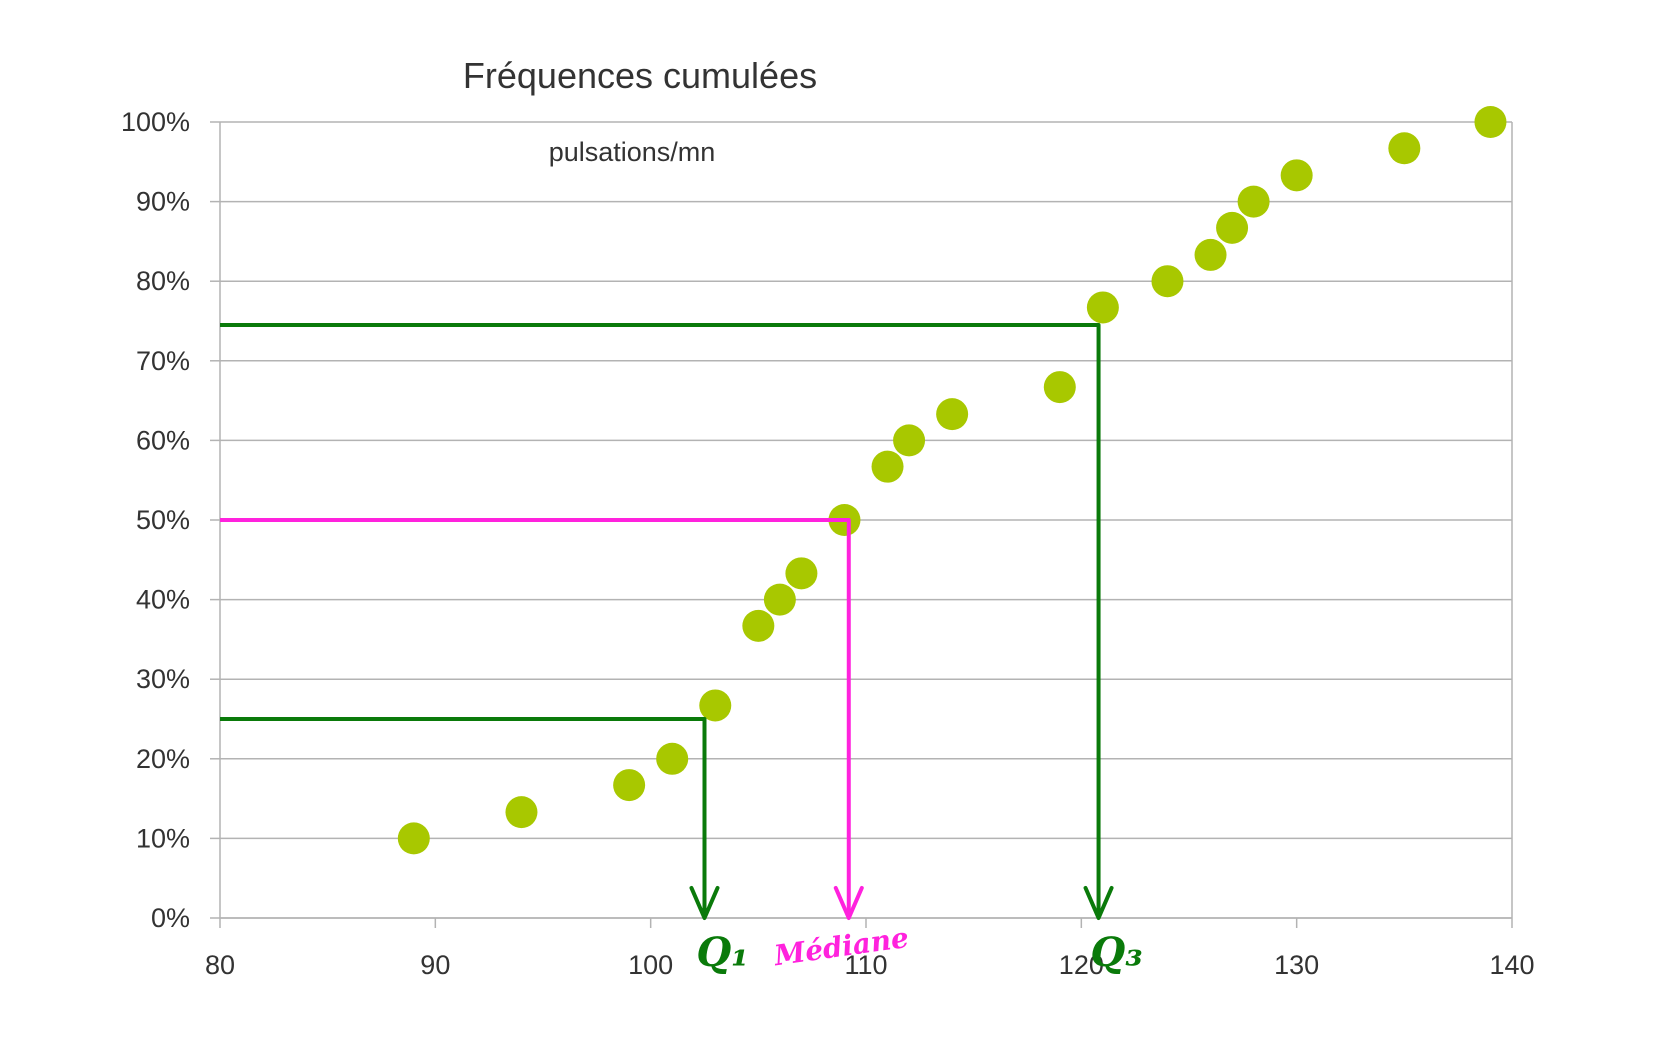 This screenshot has width=1653, height=1042. What do you see at coordinates (640, 75) in the screenshot?
I see `chart-title: Fréquences cumulées` at bounding box center [640, 75].